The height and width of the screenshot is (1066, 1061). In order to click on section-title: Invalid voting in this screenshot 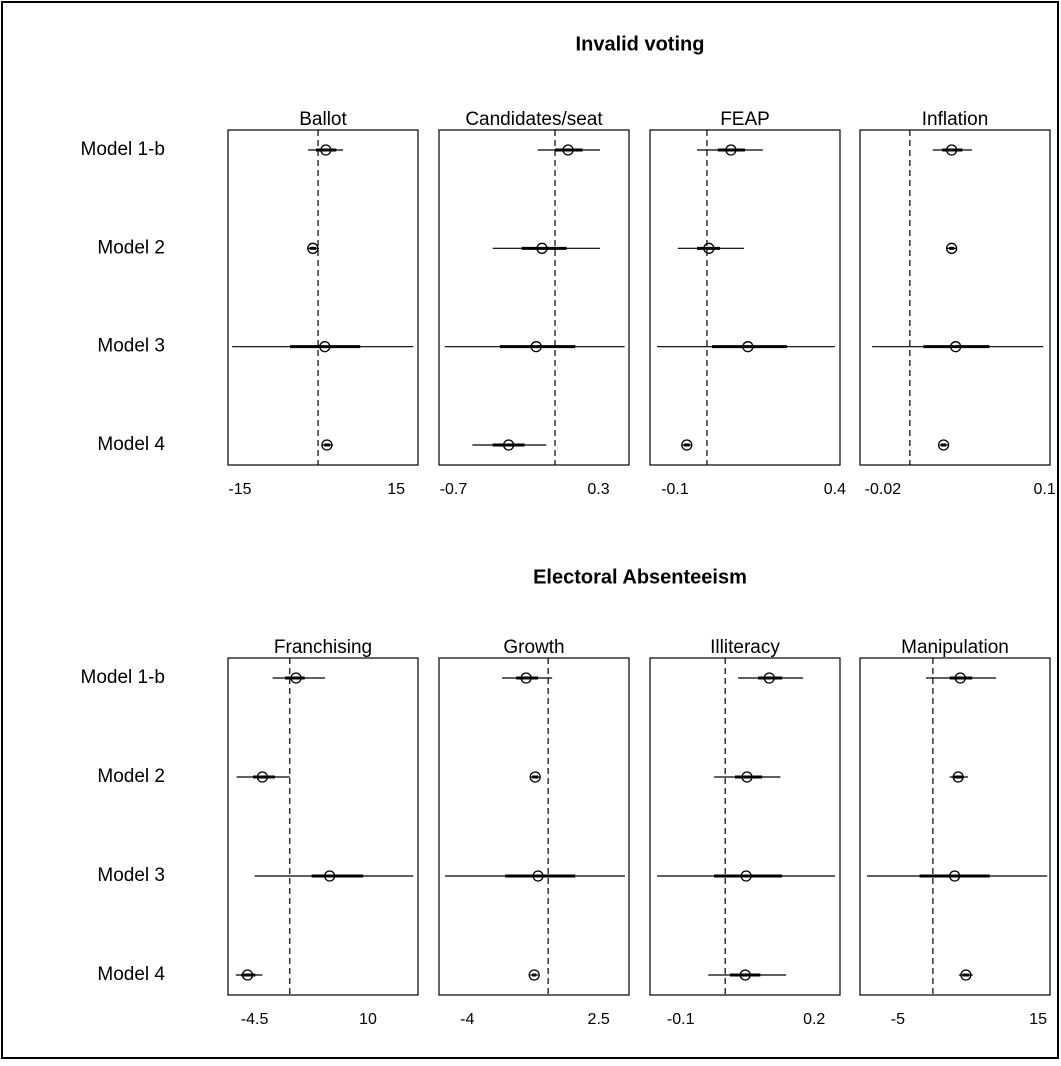, I will do `click(640, 44)`.